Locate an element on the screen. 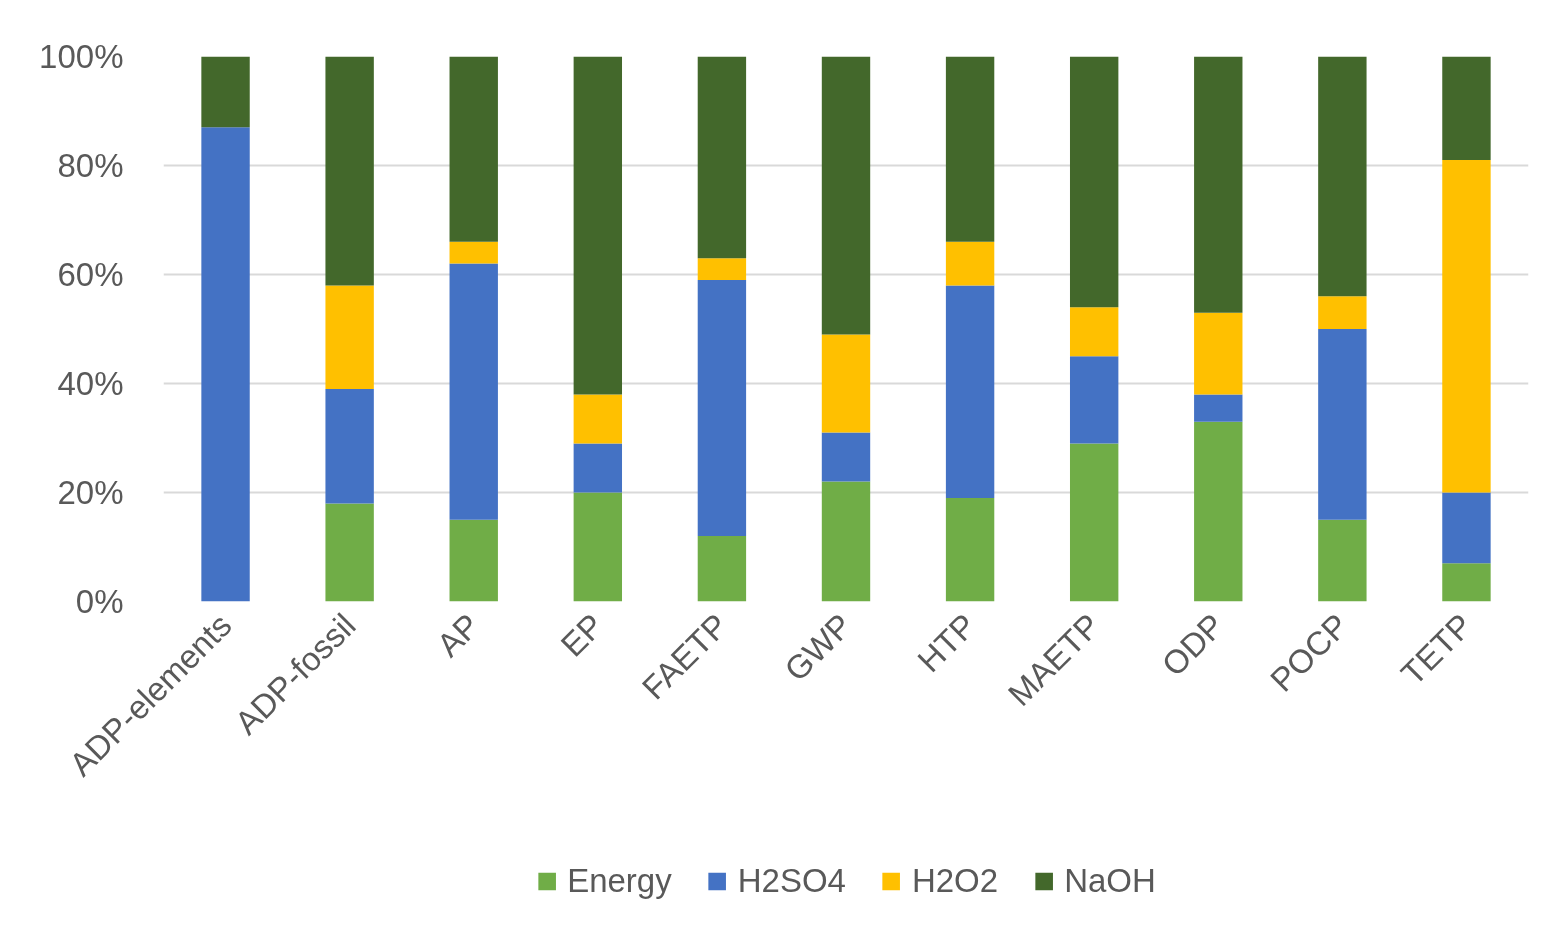 The image size is (1556, 942). legend-label: H2O2 is located at coordinates (955, 881).